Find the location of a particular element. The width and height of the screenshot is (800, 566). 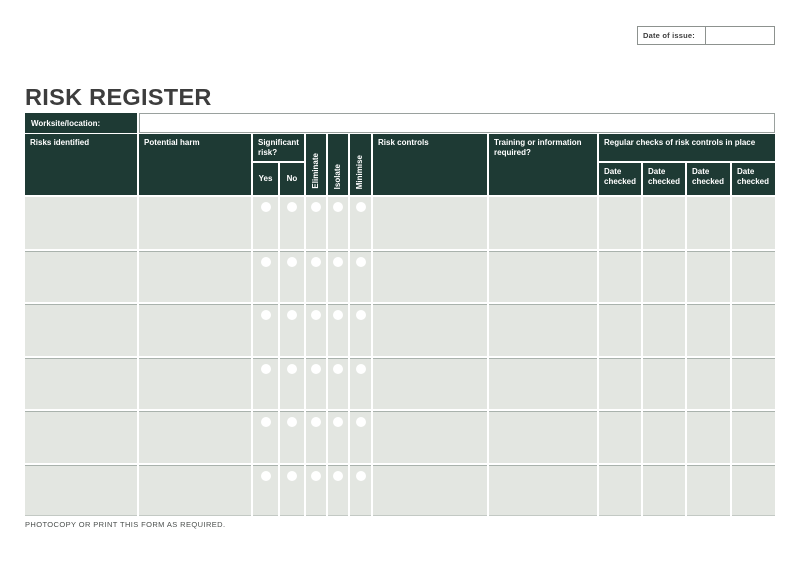

date-of-issue-field is located at coordinates (740, 35).